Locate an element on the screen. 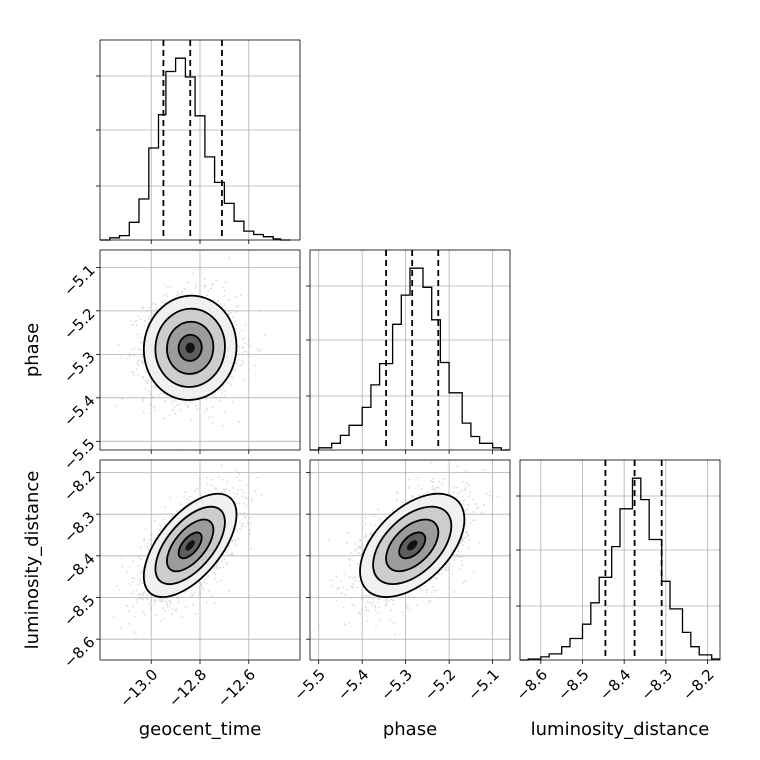 This screenshot has width=760, height=760. tick-label-x-phase: −5.1 is located at coordinates (483, 685).